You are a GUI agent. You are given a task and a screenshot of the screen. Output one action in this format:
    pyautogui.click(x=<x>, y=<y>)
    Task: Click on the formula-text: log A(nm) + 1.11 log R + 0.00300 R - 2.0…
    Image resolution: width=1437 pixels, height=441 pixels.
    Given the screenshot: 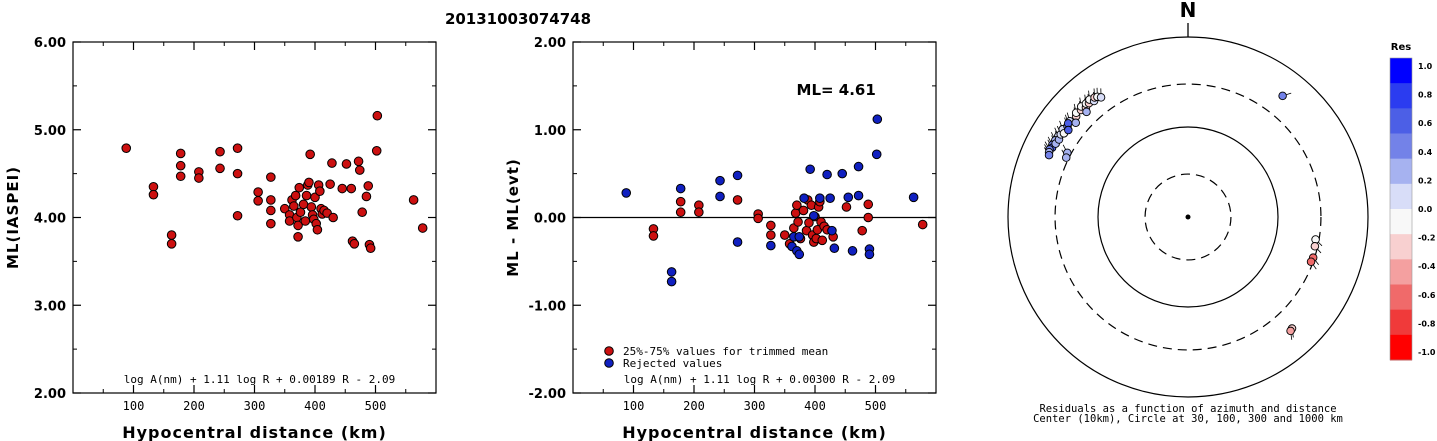 What is the action you would take?
    pyautogui.click(x=760, y=379)
    